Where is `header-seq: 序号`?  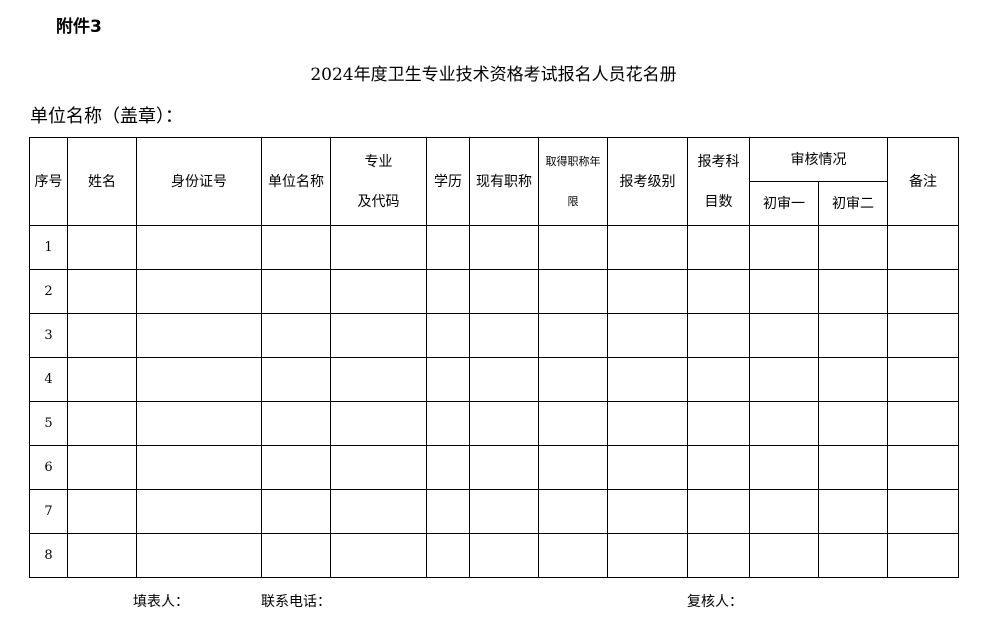 header-seq: 序号 is located at coordinates (48, 181).